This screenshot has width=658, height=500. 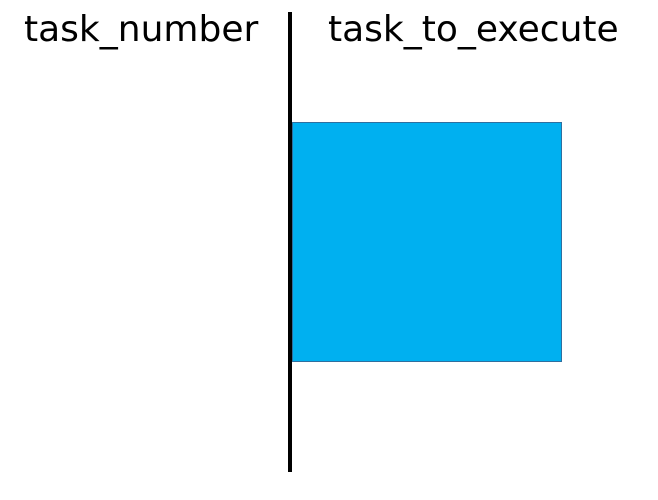 I want to click on task-to-execute-header: task_to_execute, so click(x=473, y=29).